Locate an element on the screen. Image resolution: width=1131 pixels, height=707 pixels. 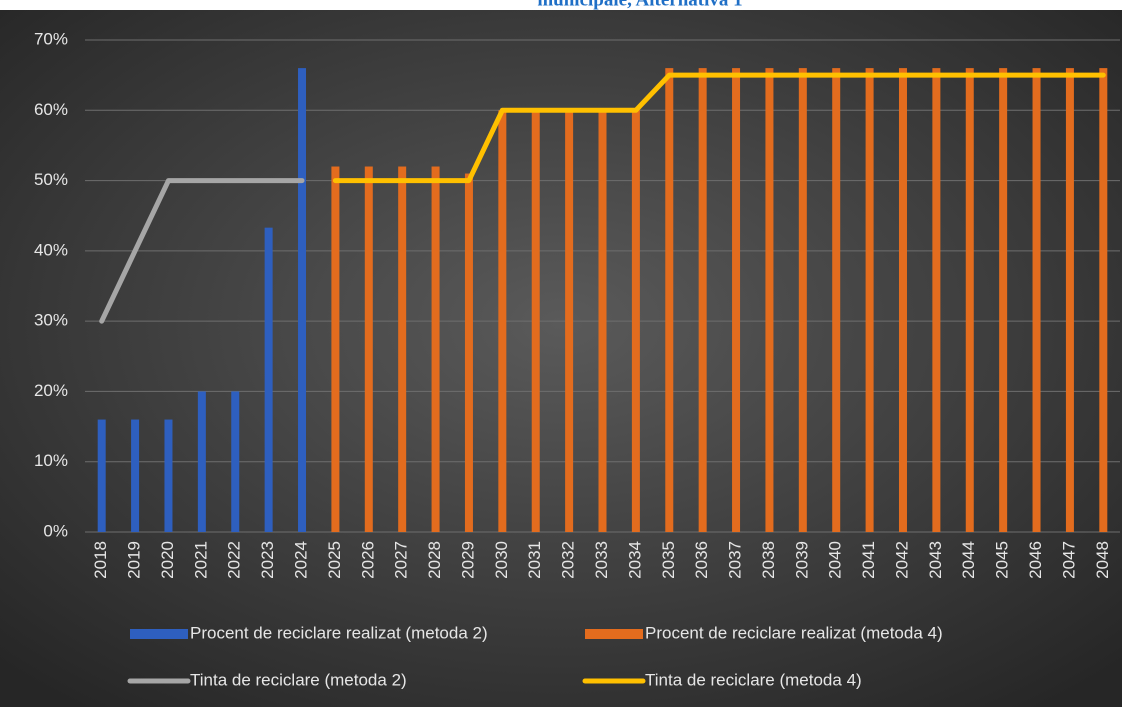
x-tick-label: 2024 is located at coordinates (301, 560).